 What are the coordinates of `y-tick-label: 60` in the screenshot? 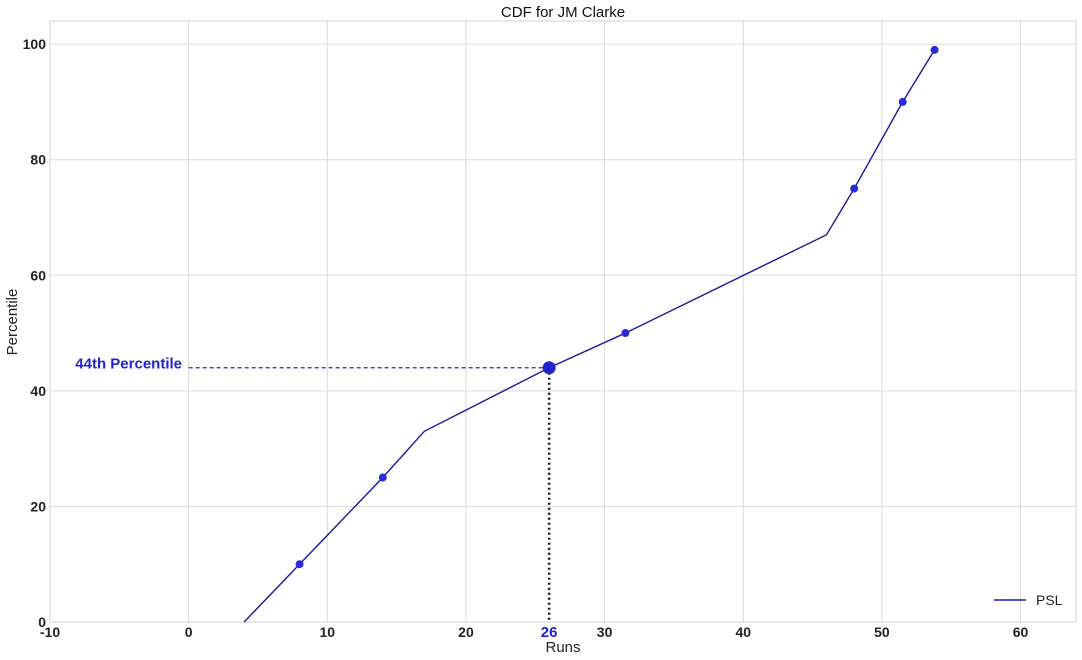 It's located at (38, 275).